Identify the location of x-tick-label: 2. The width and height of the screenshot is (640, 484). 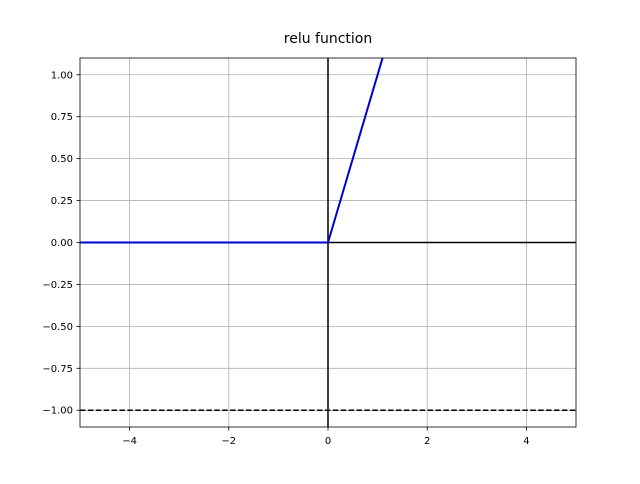
(427, 441).